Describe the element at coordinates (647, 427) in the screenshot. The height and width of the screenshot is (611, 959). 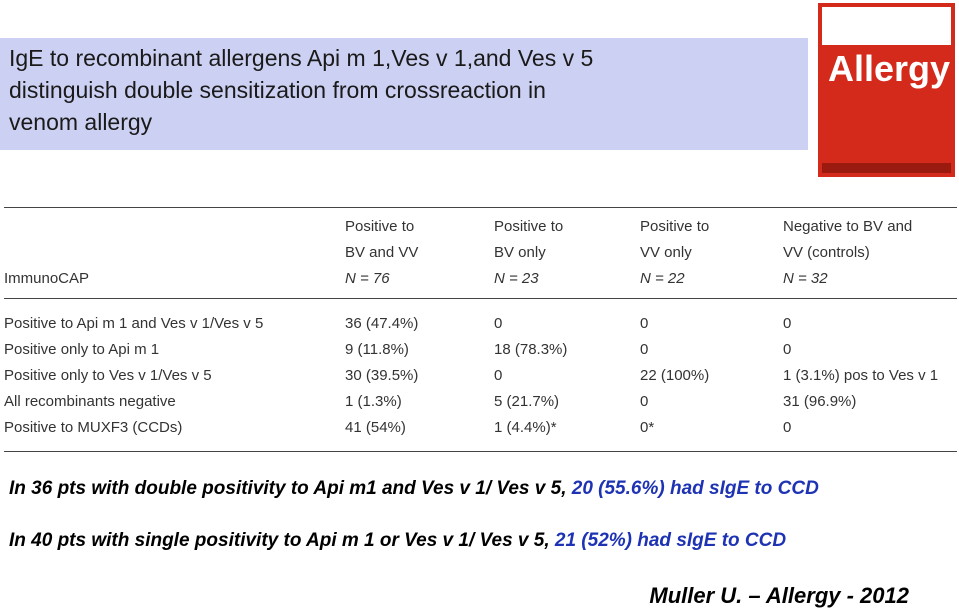
I see `cell: 0*` at that location.